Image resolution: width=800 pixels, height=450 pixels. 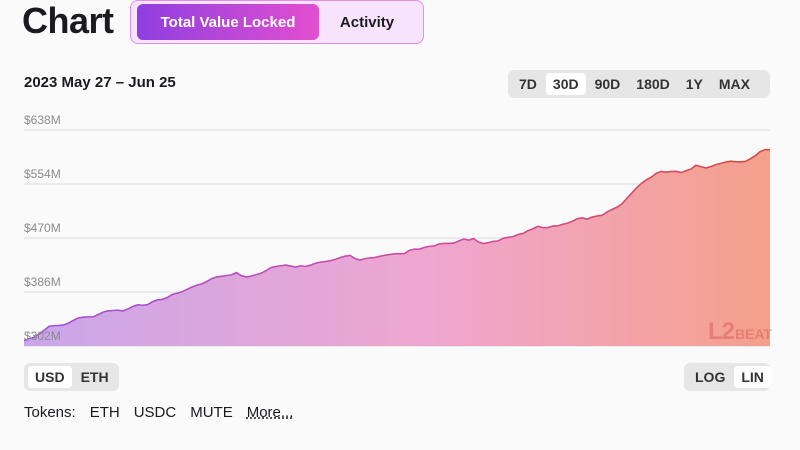 What do you see at coordinates (42, 282) in the screenshot?
I see `y-tick-label: $386M` at bounding box center [42, 282].